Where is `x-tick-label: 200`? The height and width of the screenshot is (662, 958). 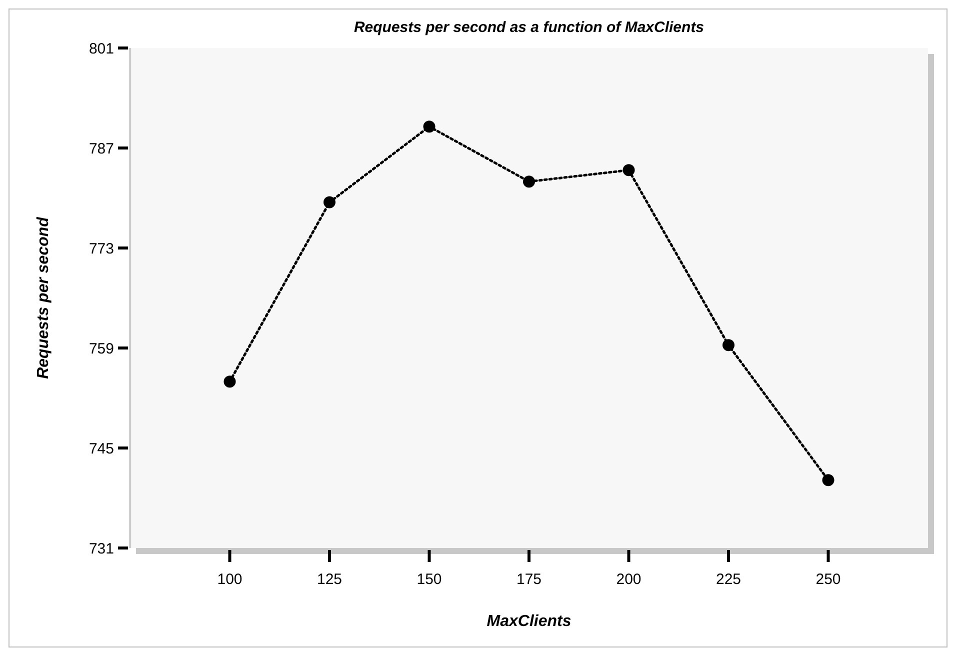 x-tick-label: 200 is located at coordinates (629, 579).